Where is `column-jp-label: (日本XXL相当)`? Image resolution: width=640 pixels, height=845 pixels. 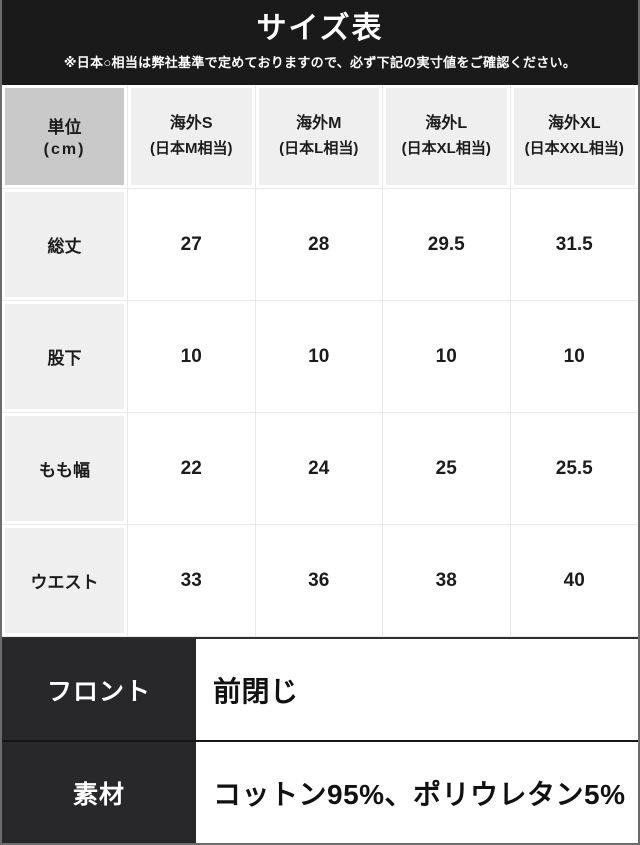
column-jp-label: (日本XXL相当) is located at coordinates (574, 149).